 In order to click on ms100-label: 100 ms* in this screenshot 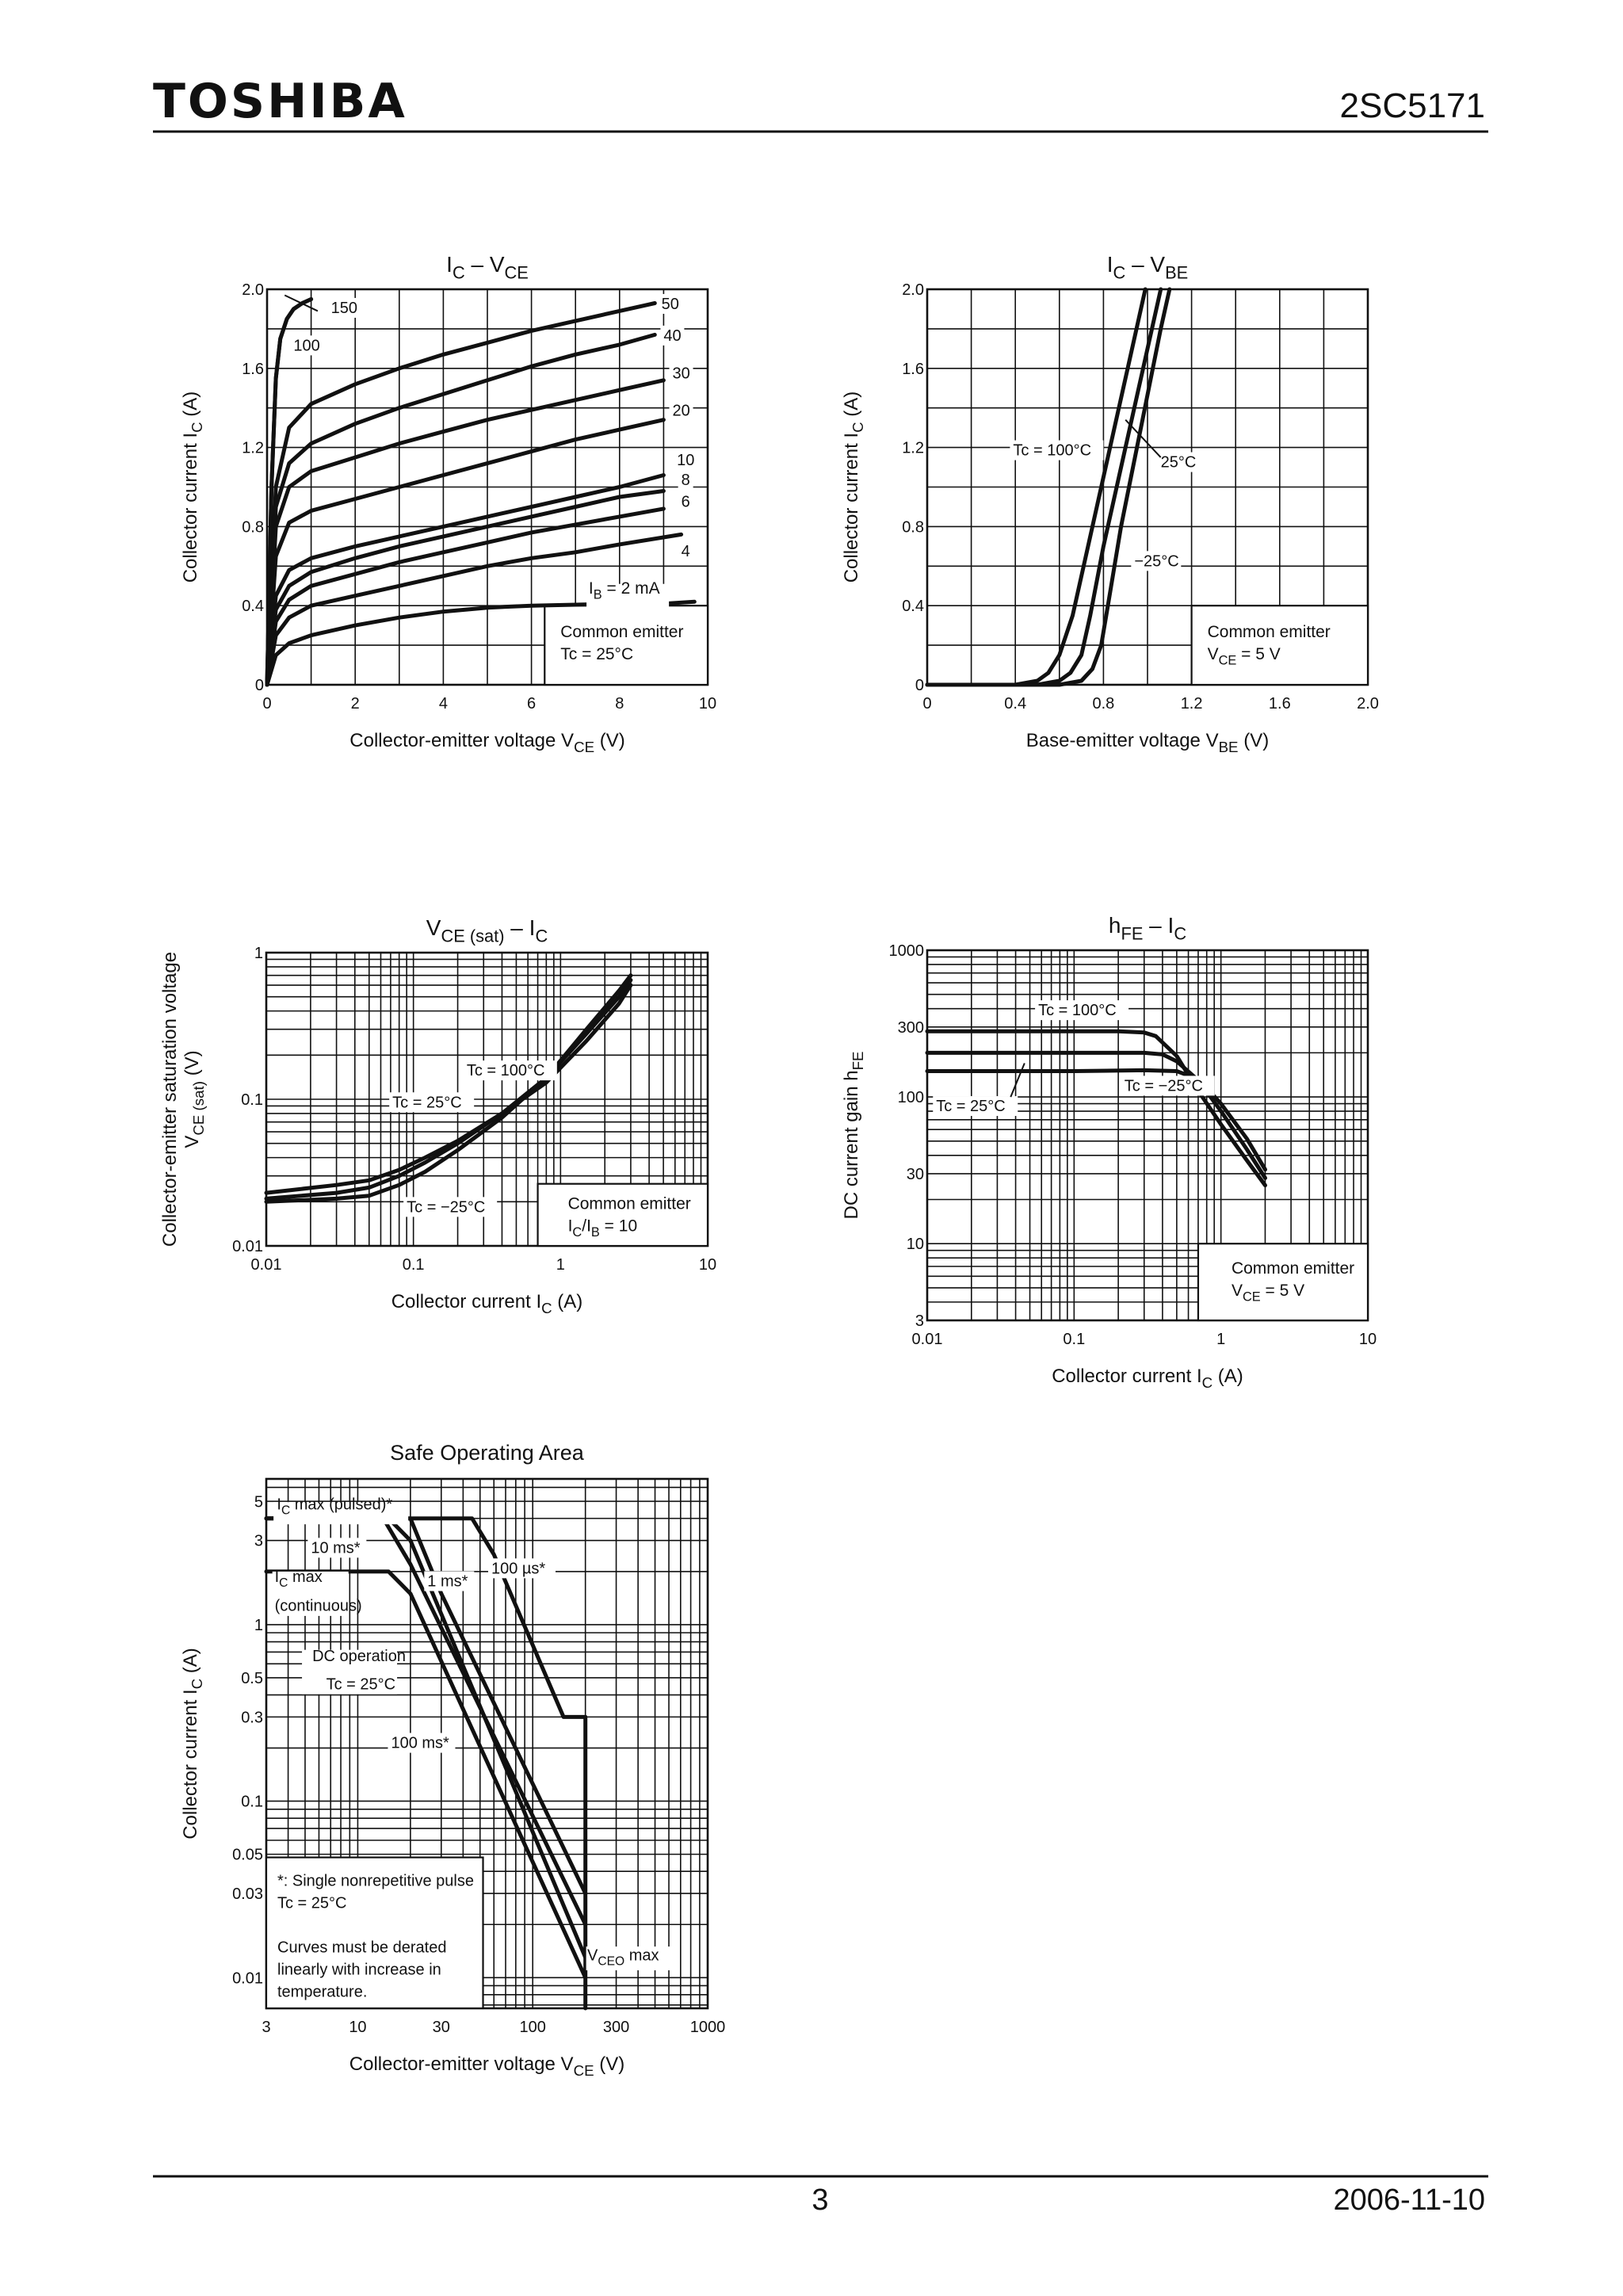, I will do `click(420, 1743)`.